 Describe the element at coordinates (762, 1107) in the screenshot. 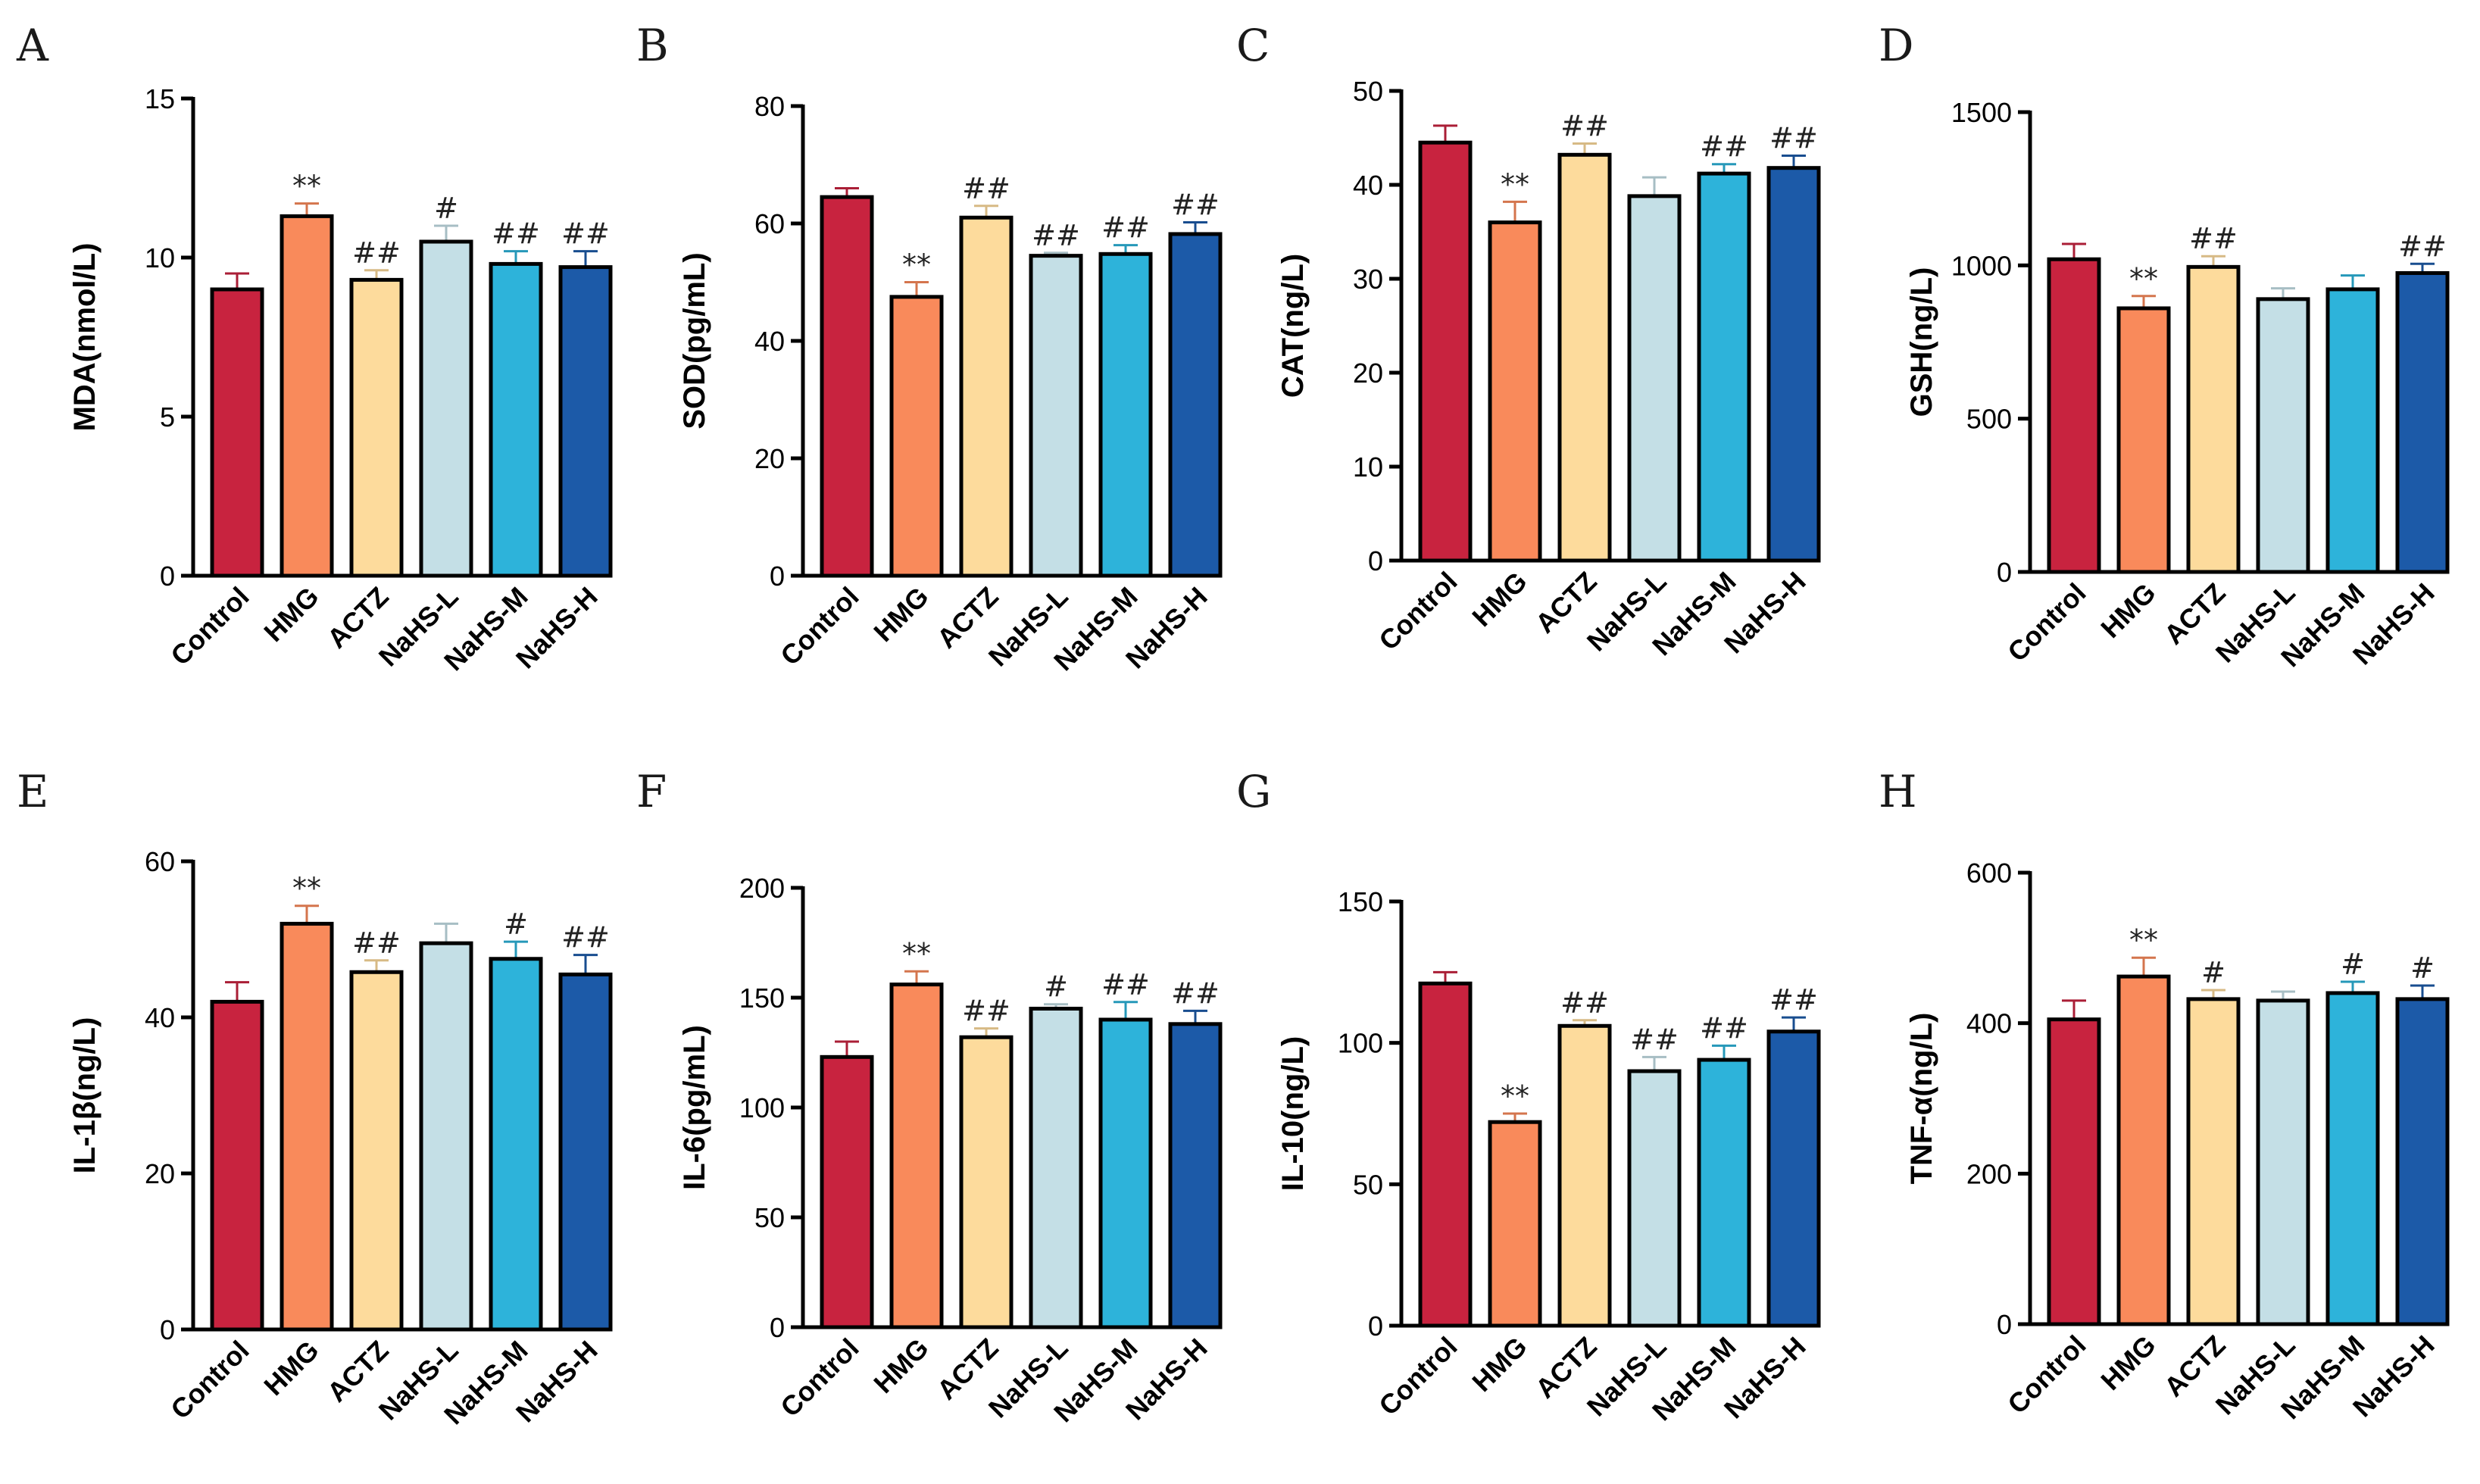

I see `y-tick-label: 100` at that location.